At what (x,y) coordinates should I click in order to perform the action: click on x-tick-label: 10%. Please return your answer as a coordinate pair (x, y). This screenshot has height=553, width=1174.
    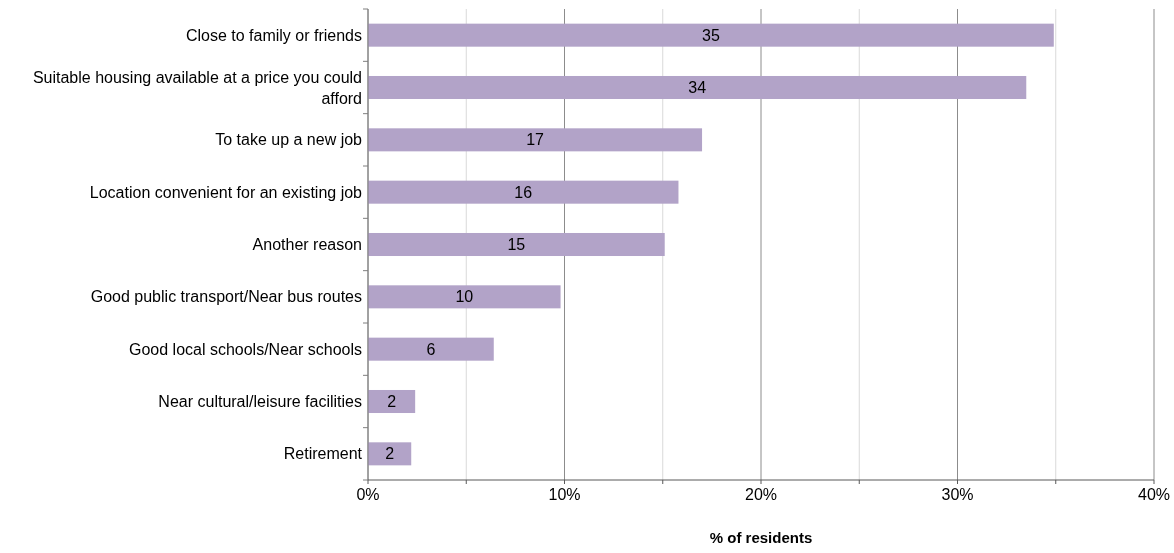
    Looking at the image, I should click on (564, 494).